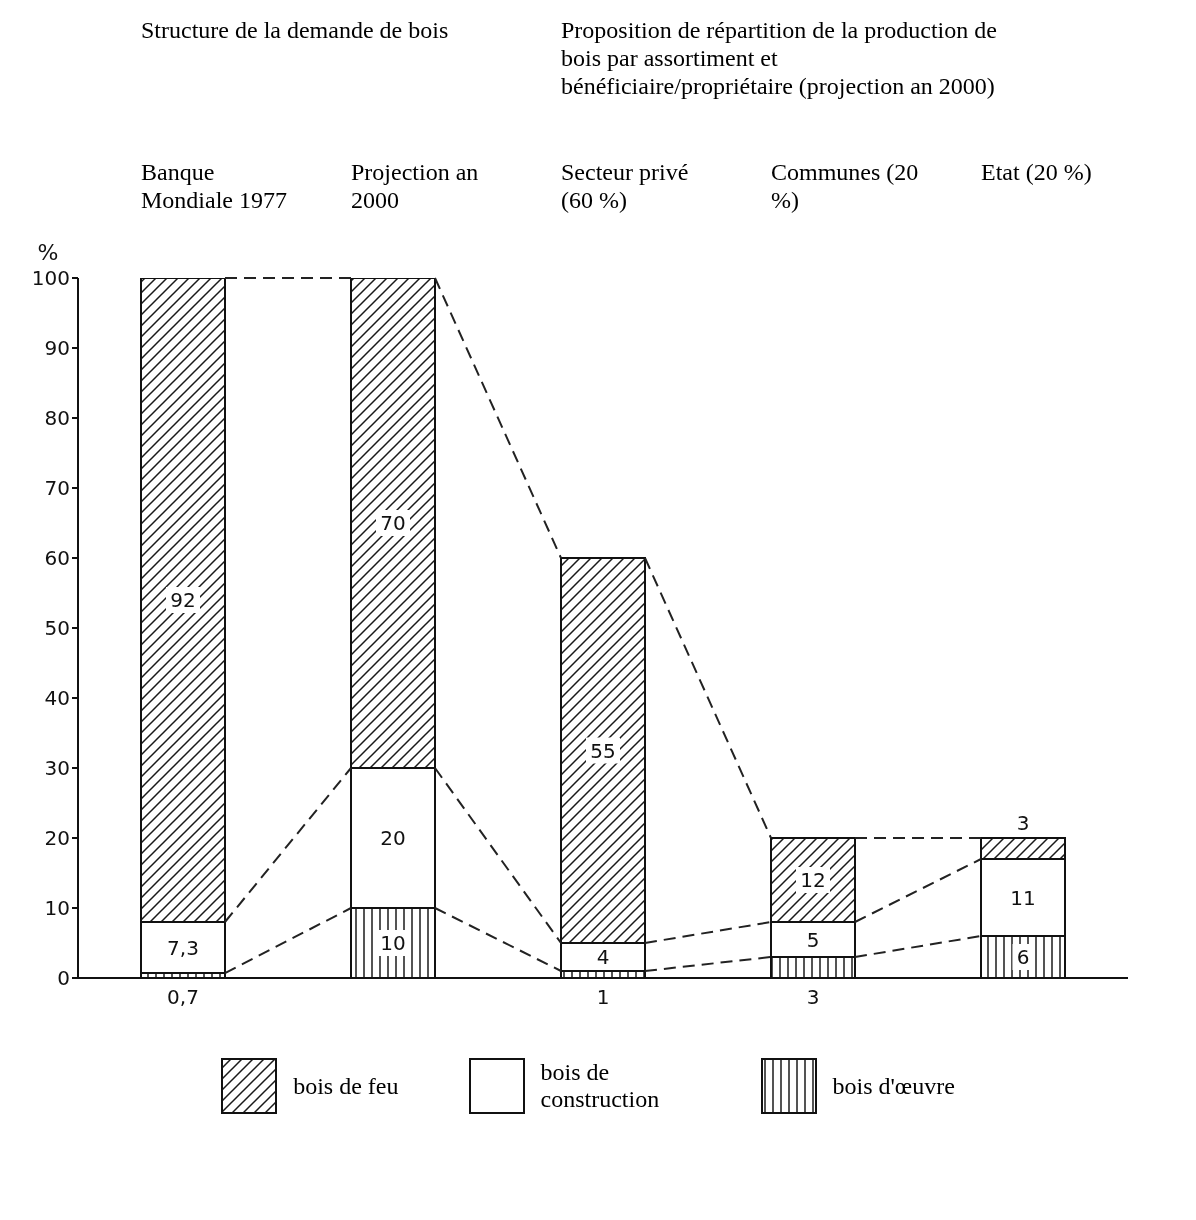 Image resolution: width=1196 pixels, height=1220 pixels. I want to click on y-tick-label: 10, so click(57, 908).